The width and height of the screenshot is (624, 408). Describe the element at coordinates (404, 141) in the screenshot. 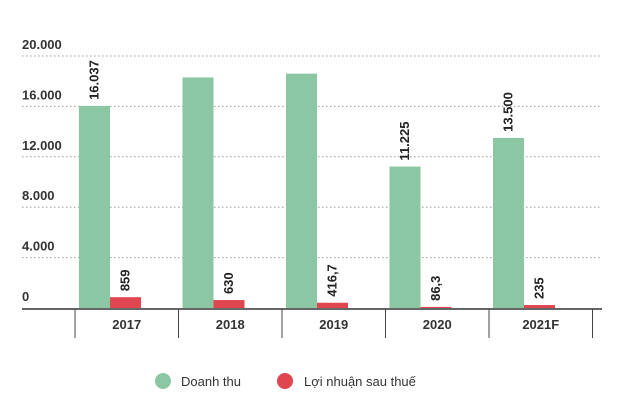

I see `data-label: 11.225` at that location.